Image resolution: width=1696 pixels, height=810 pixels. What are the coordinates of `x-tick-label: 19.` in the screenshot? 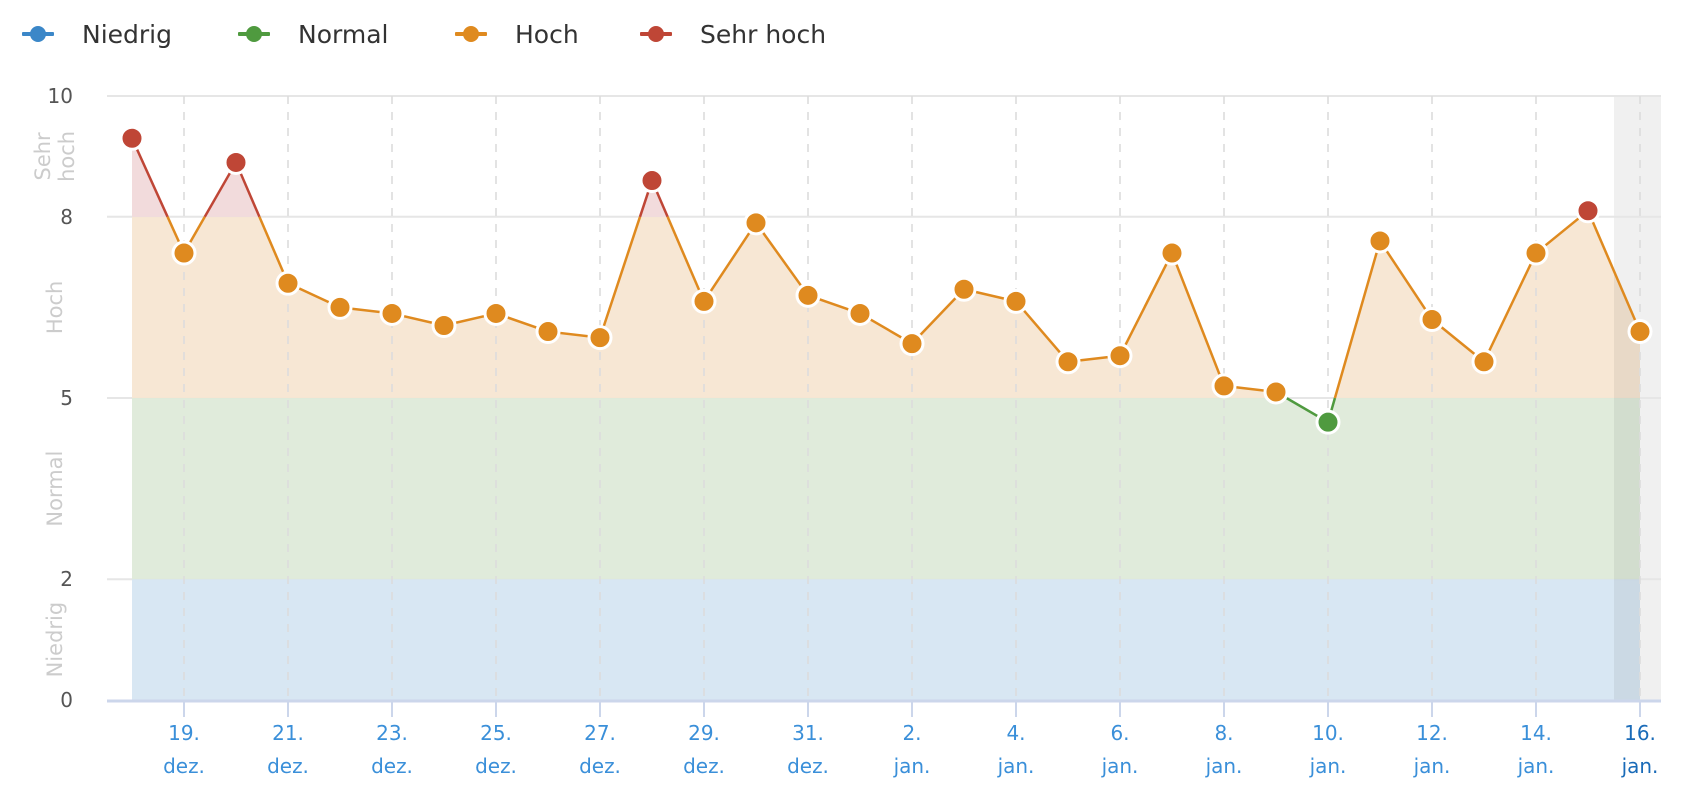 It's located at (184, 733).